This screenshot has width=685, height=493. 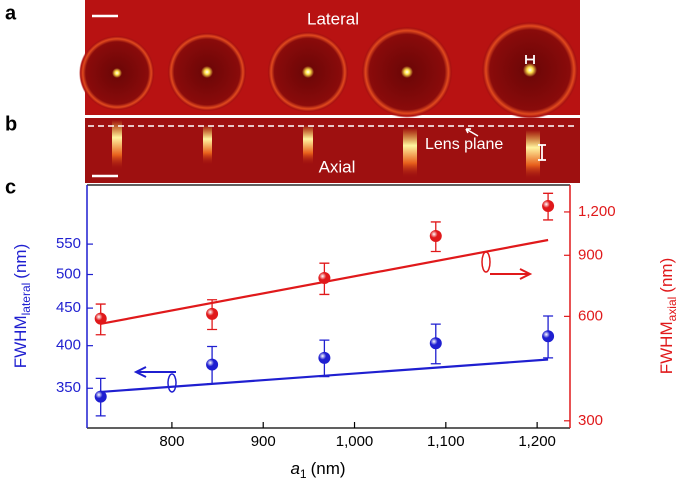 I want to click on y2-tick-label: 900, so click(x=590, y=254).